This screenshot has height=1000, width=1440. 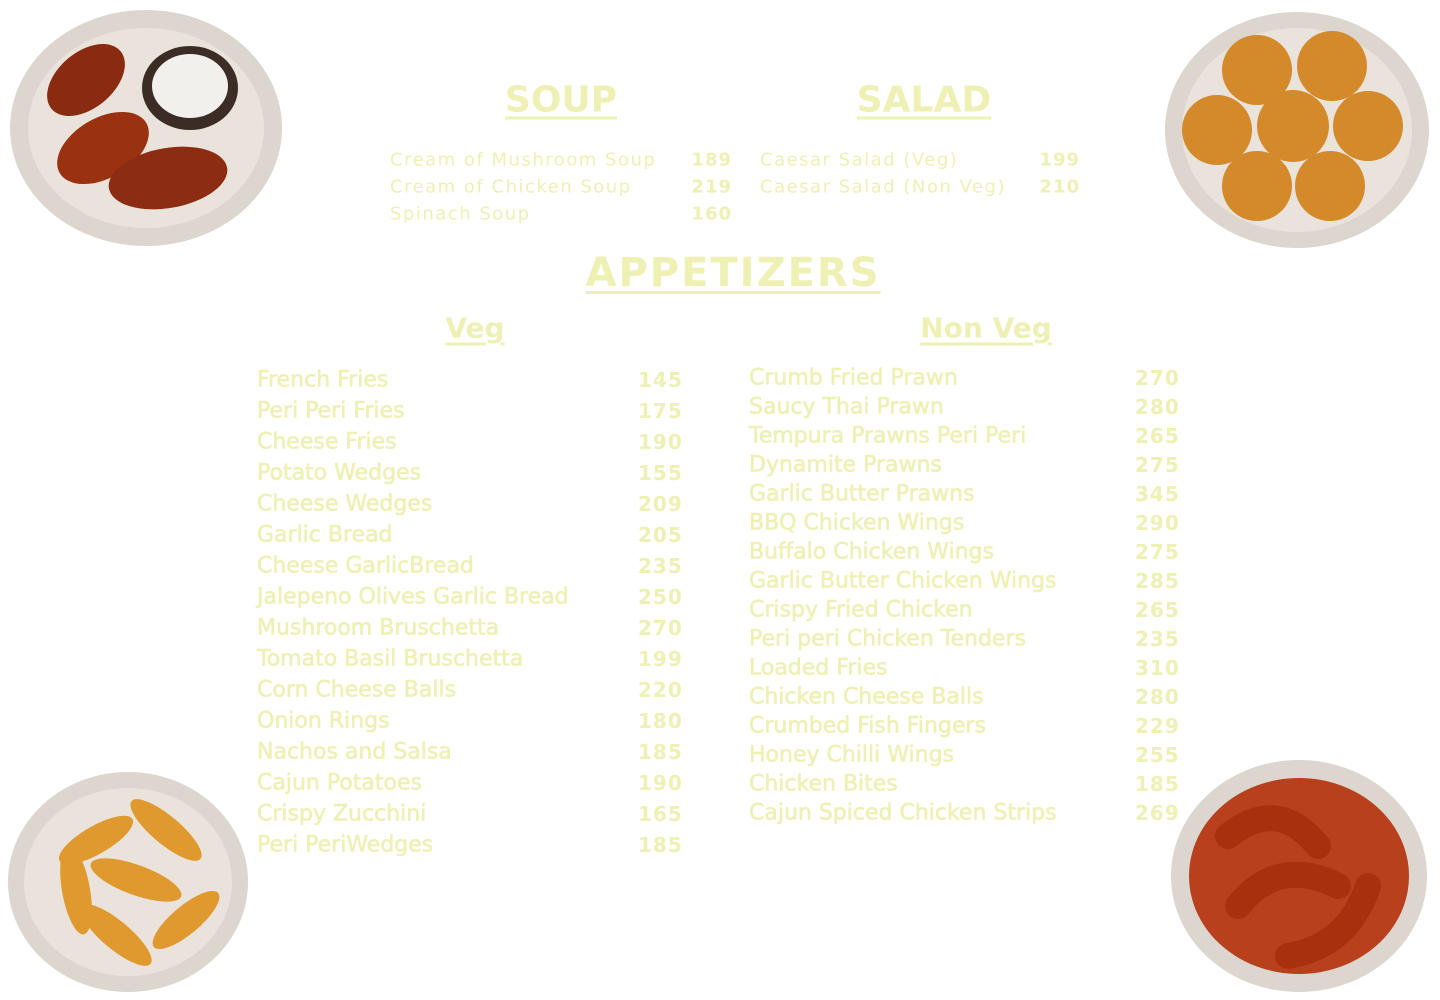 What do you see at coordinates (1157, 755) in the screenshot?
I see `item-price: 255` at bounding box center [1157, 755].